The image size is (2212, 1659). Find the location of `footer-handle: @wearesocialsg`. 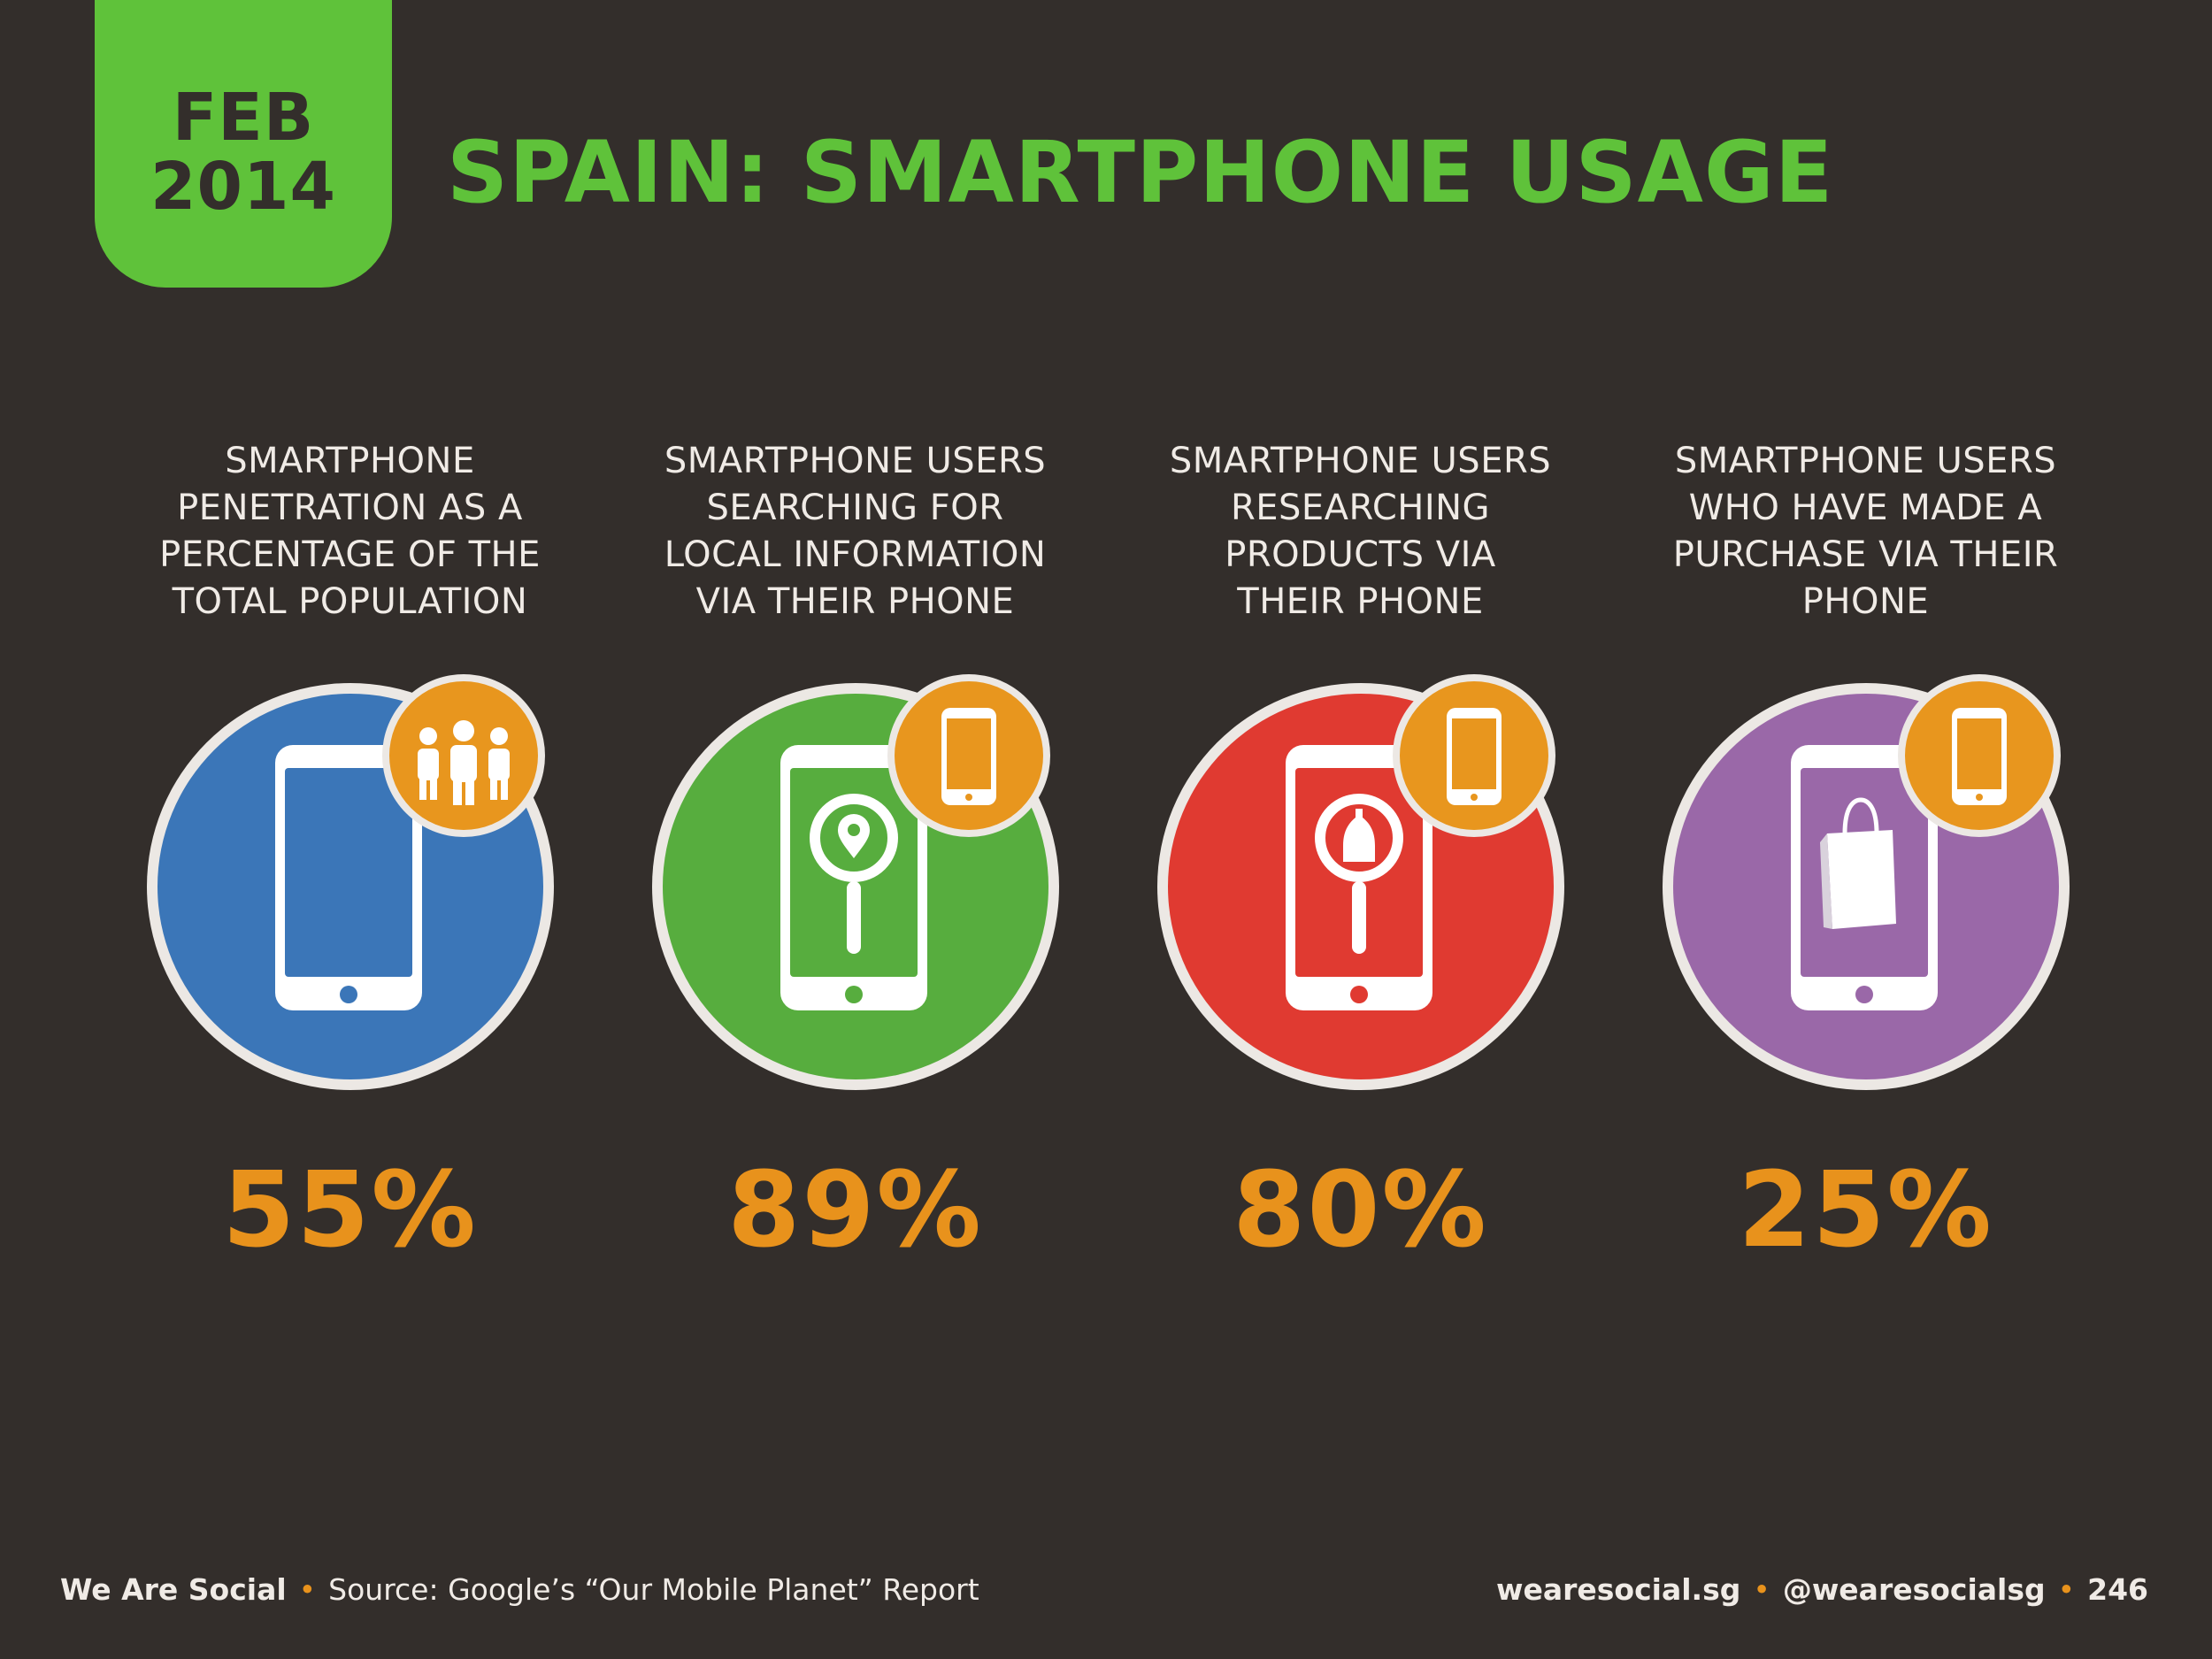

footer-handle: @wearesocialsg is located at coordinates (1914, 1590).